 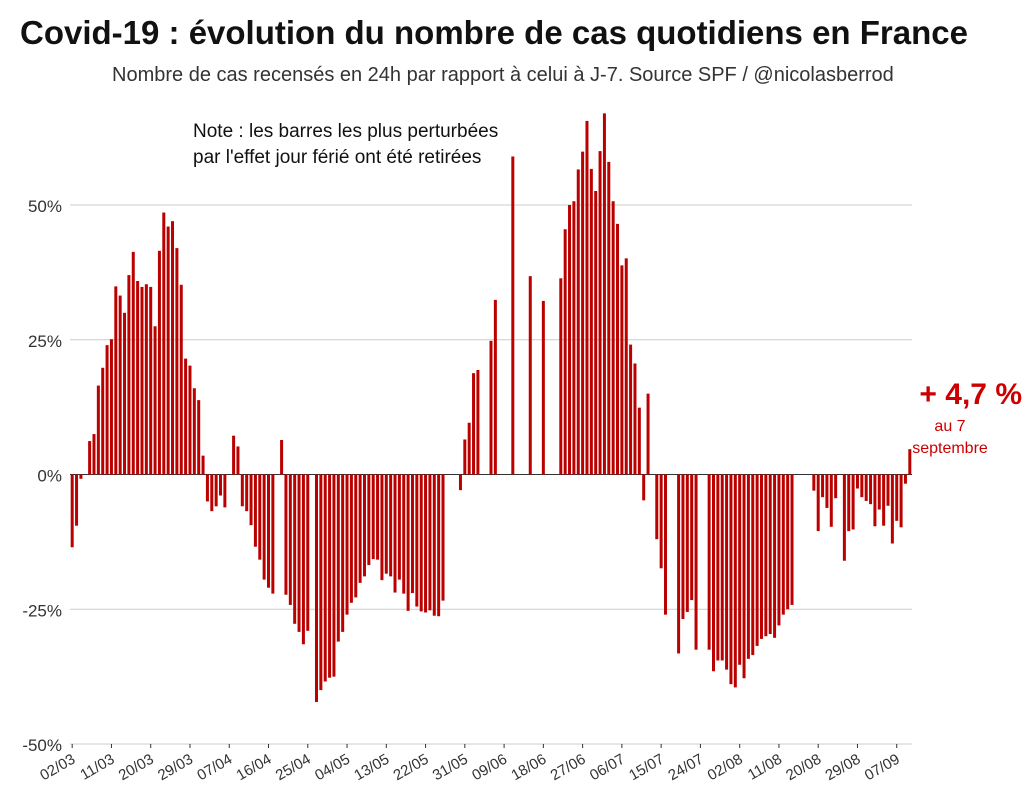 What do you see at coordinates (214, 767) in the screenshot?
I see `x-tick-label: 07/04` at bounding box center [214, 767].